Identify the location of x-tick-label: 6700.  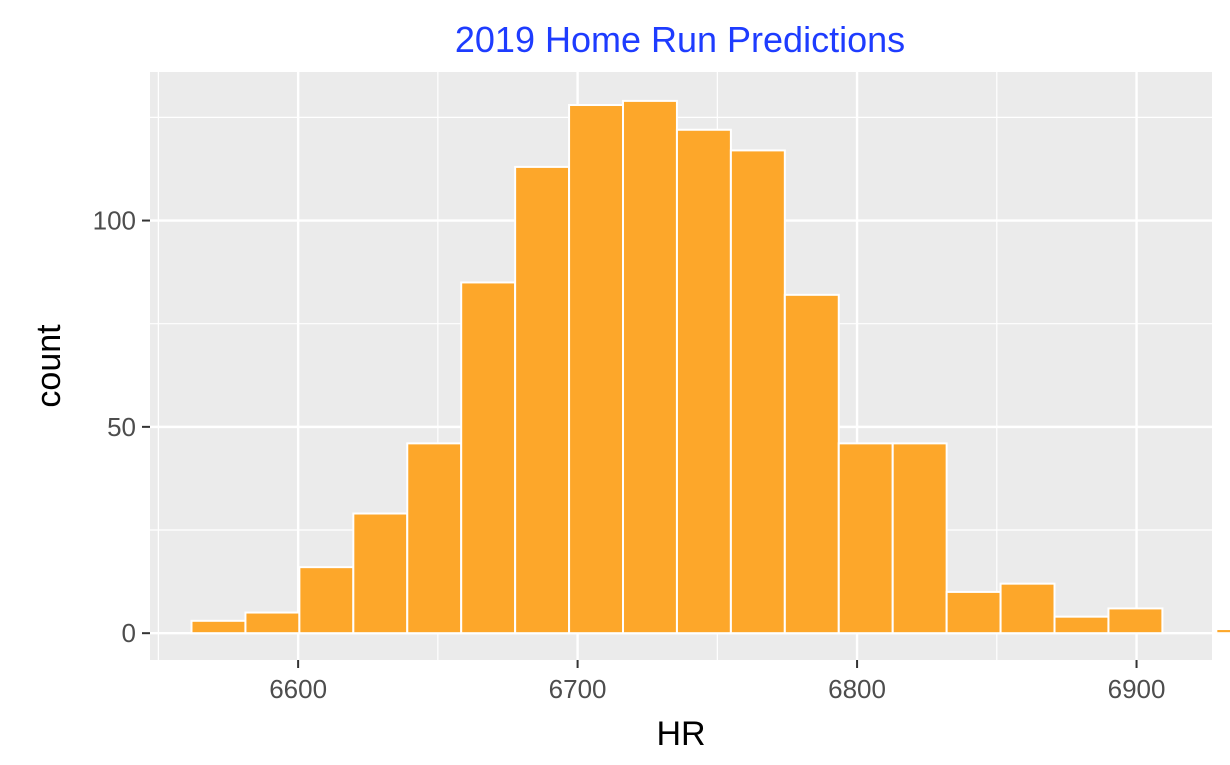
(578, 689).